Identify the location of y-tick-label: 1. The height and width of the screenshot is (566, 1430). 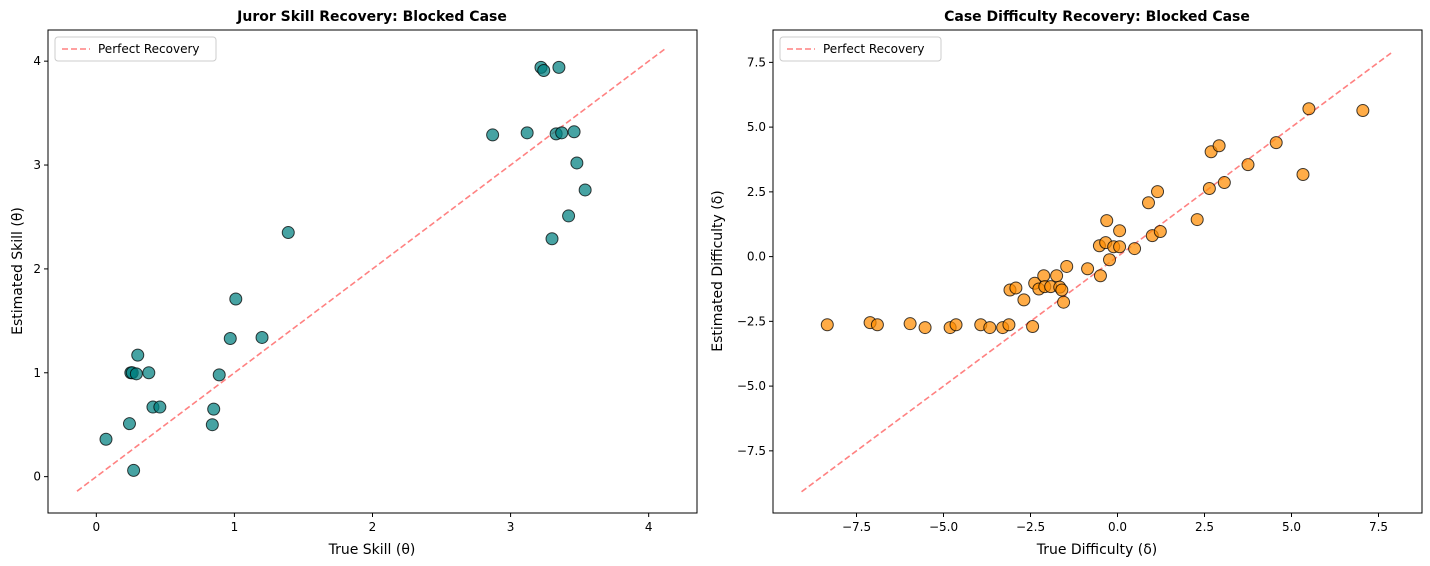
(37, 373).